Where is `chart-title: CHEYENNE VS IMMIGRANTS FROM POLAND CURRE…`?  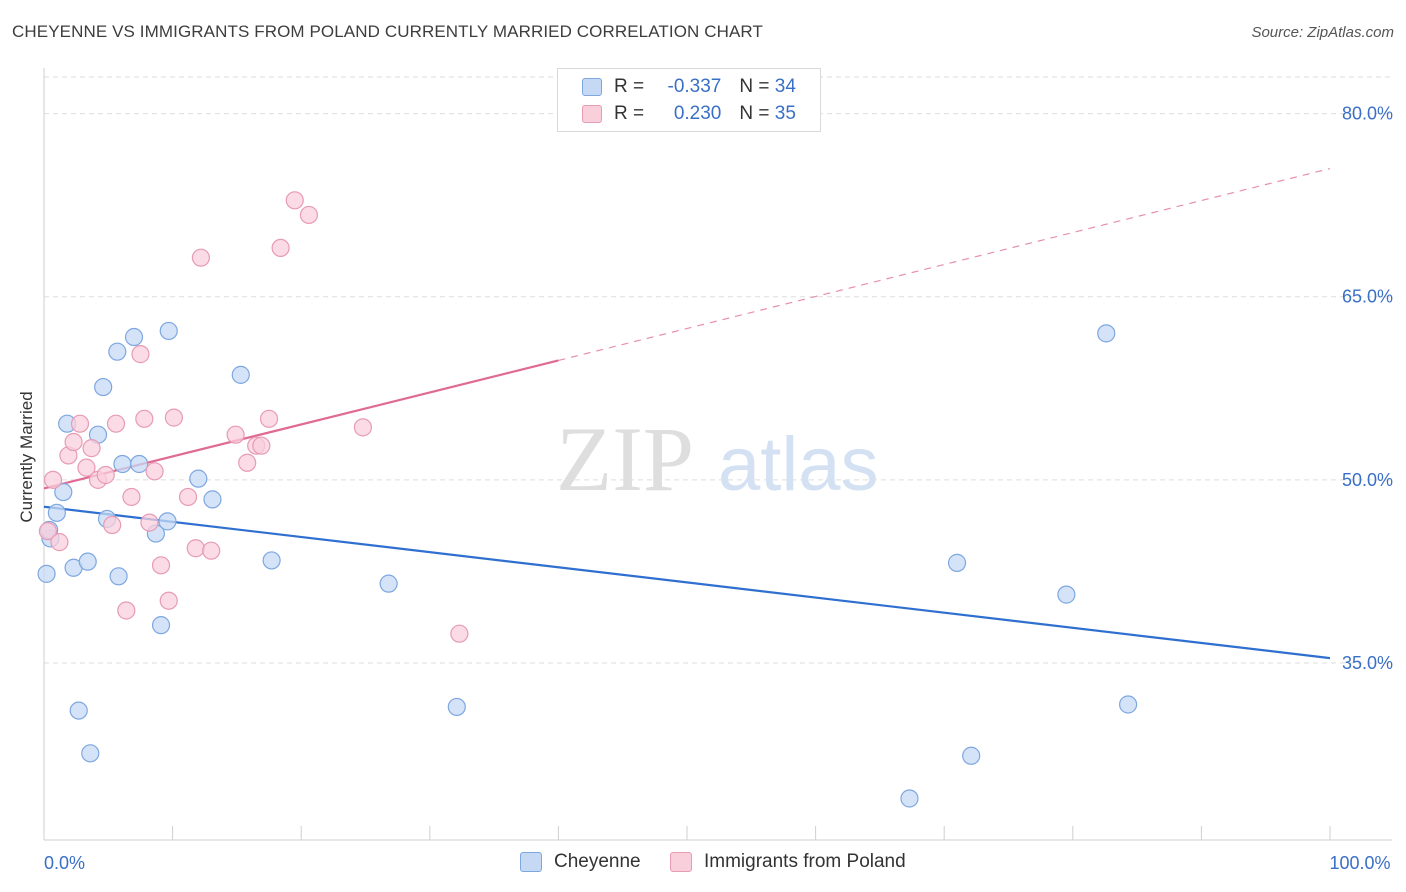 chart-title: CHEYENNE VS IMMIGRANTS FROM POLAND CURRE… is located at coordinates (387, 31).